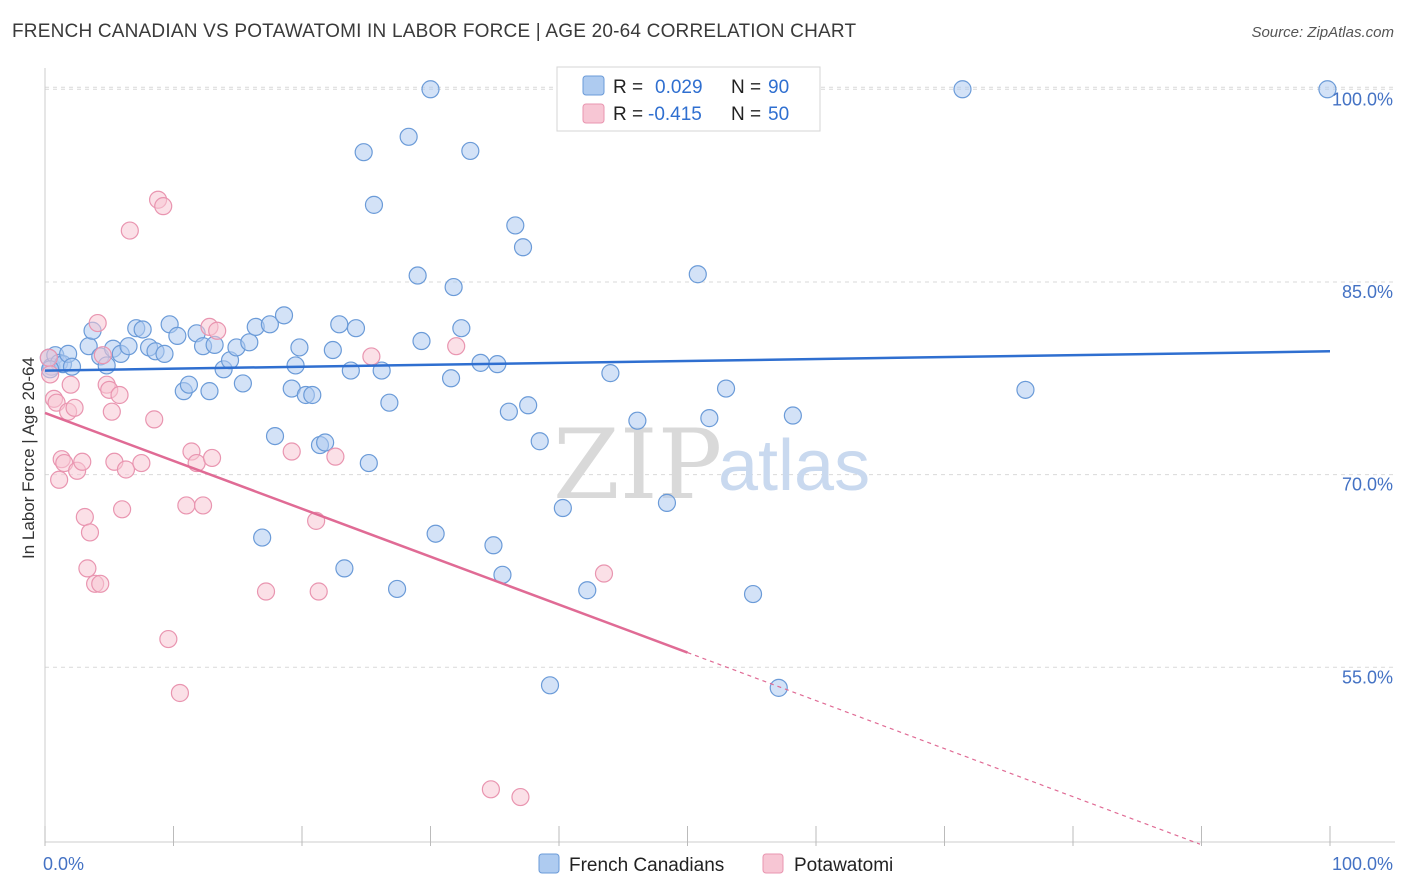 The height and width of the screenshot is (892, 1406). Describe the element at coordinates (593, 113) in the screenshot. I see `legend-swatch-pink` at that location.